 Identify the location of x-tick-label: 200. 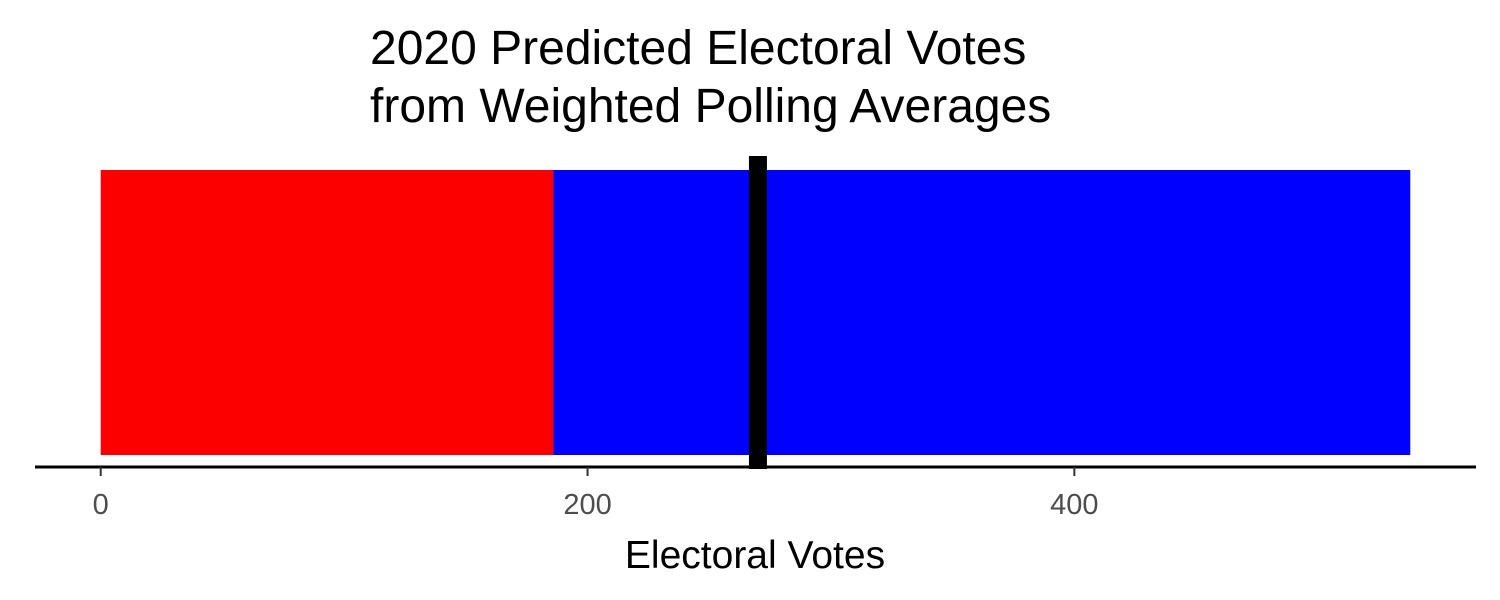
(587, 505).